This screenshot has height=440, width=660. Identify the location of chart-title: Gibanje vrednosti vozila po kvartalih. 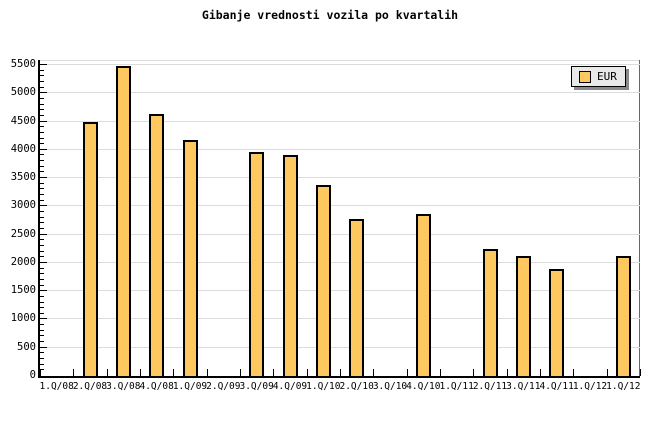
(330, 15).